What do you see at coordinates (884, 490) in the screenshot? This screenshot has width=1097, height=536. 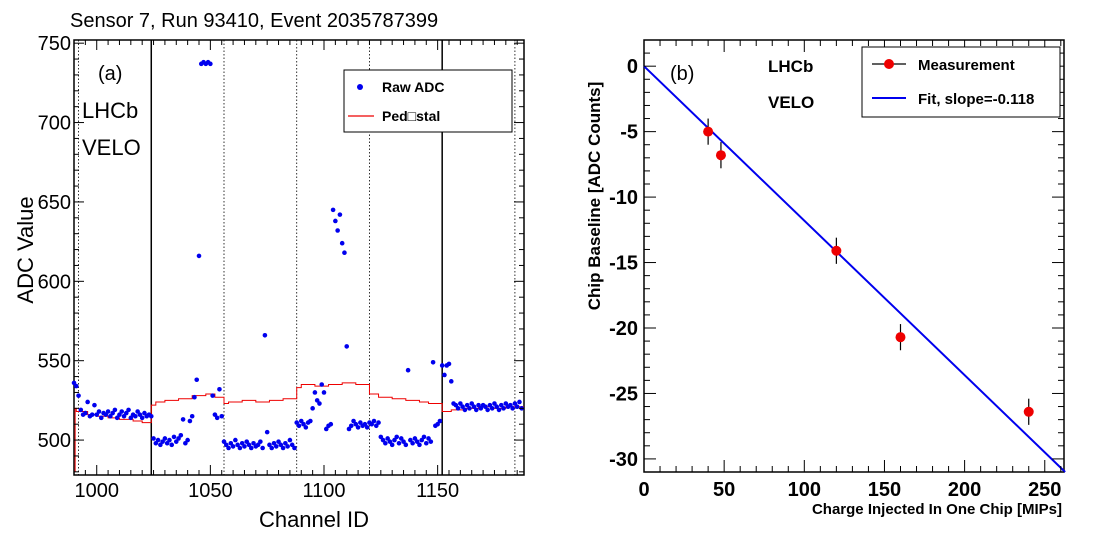 I see `x-tick-label: 150` at bounding box center [884, 490].